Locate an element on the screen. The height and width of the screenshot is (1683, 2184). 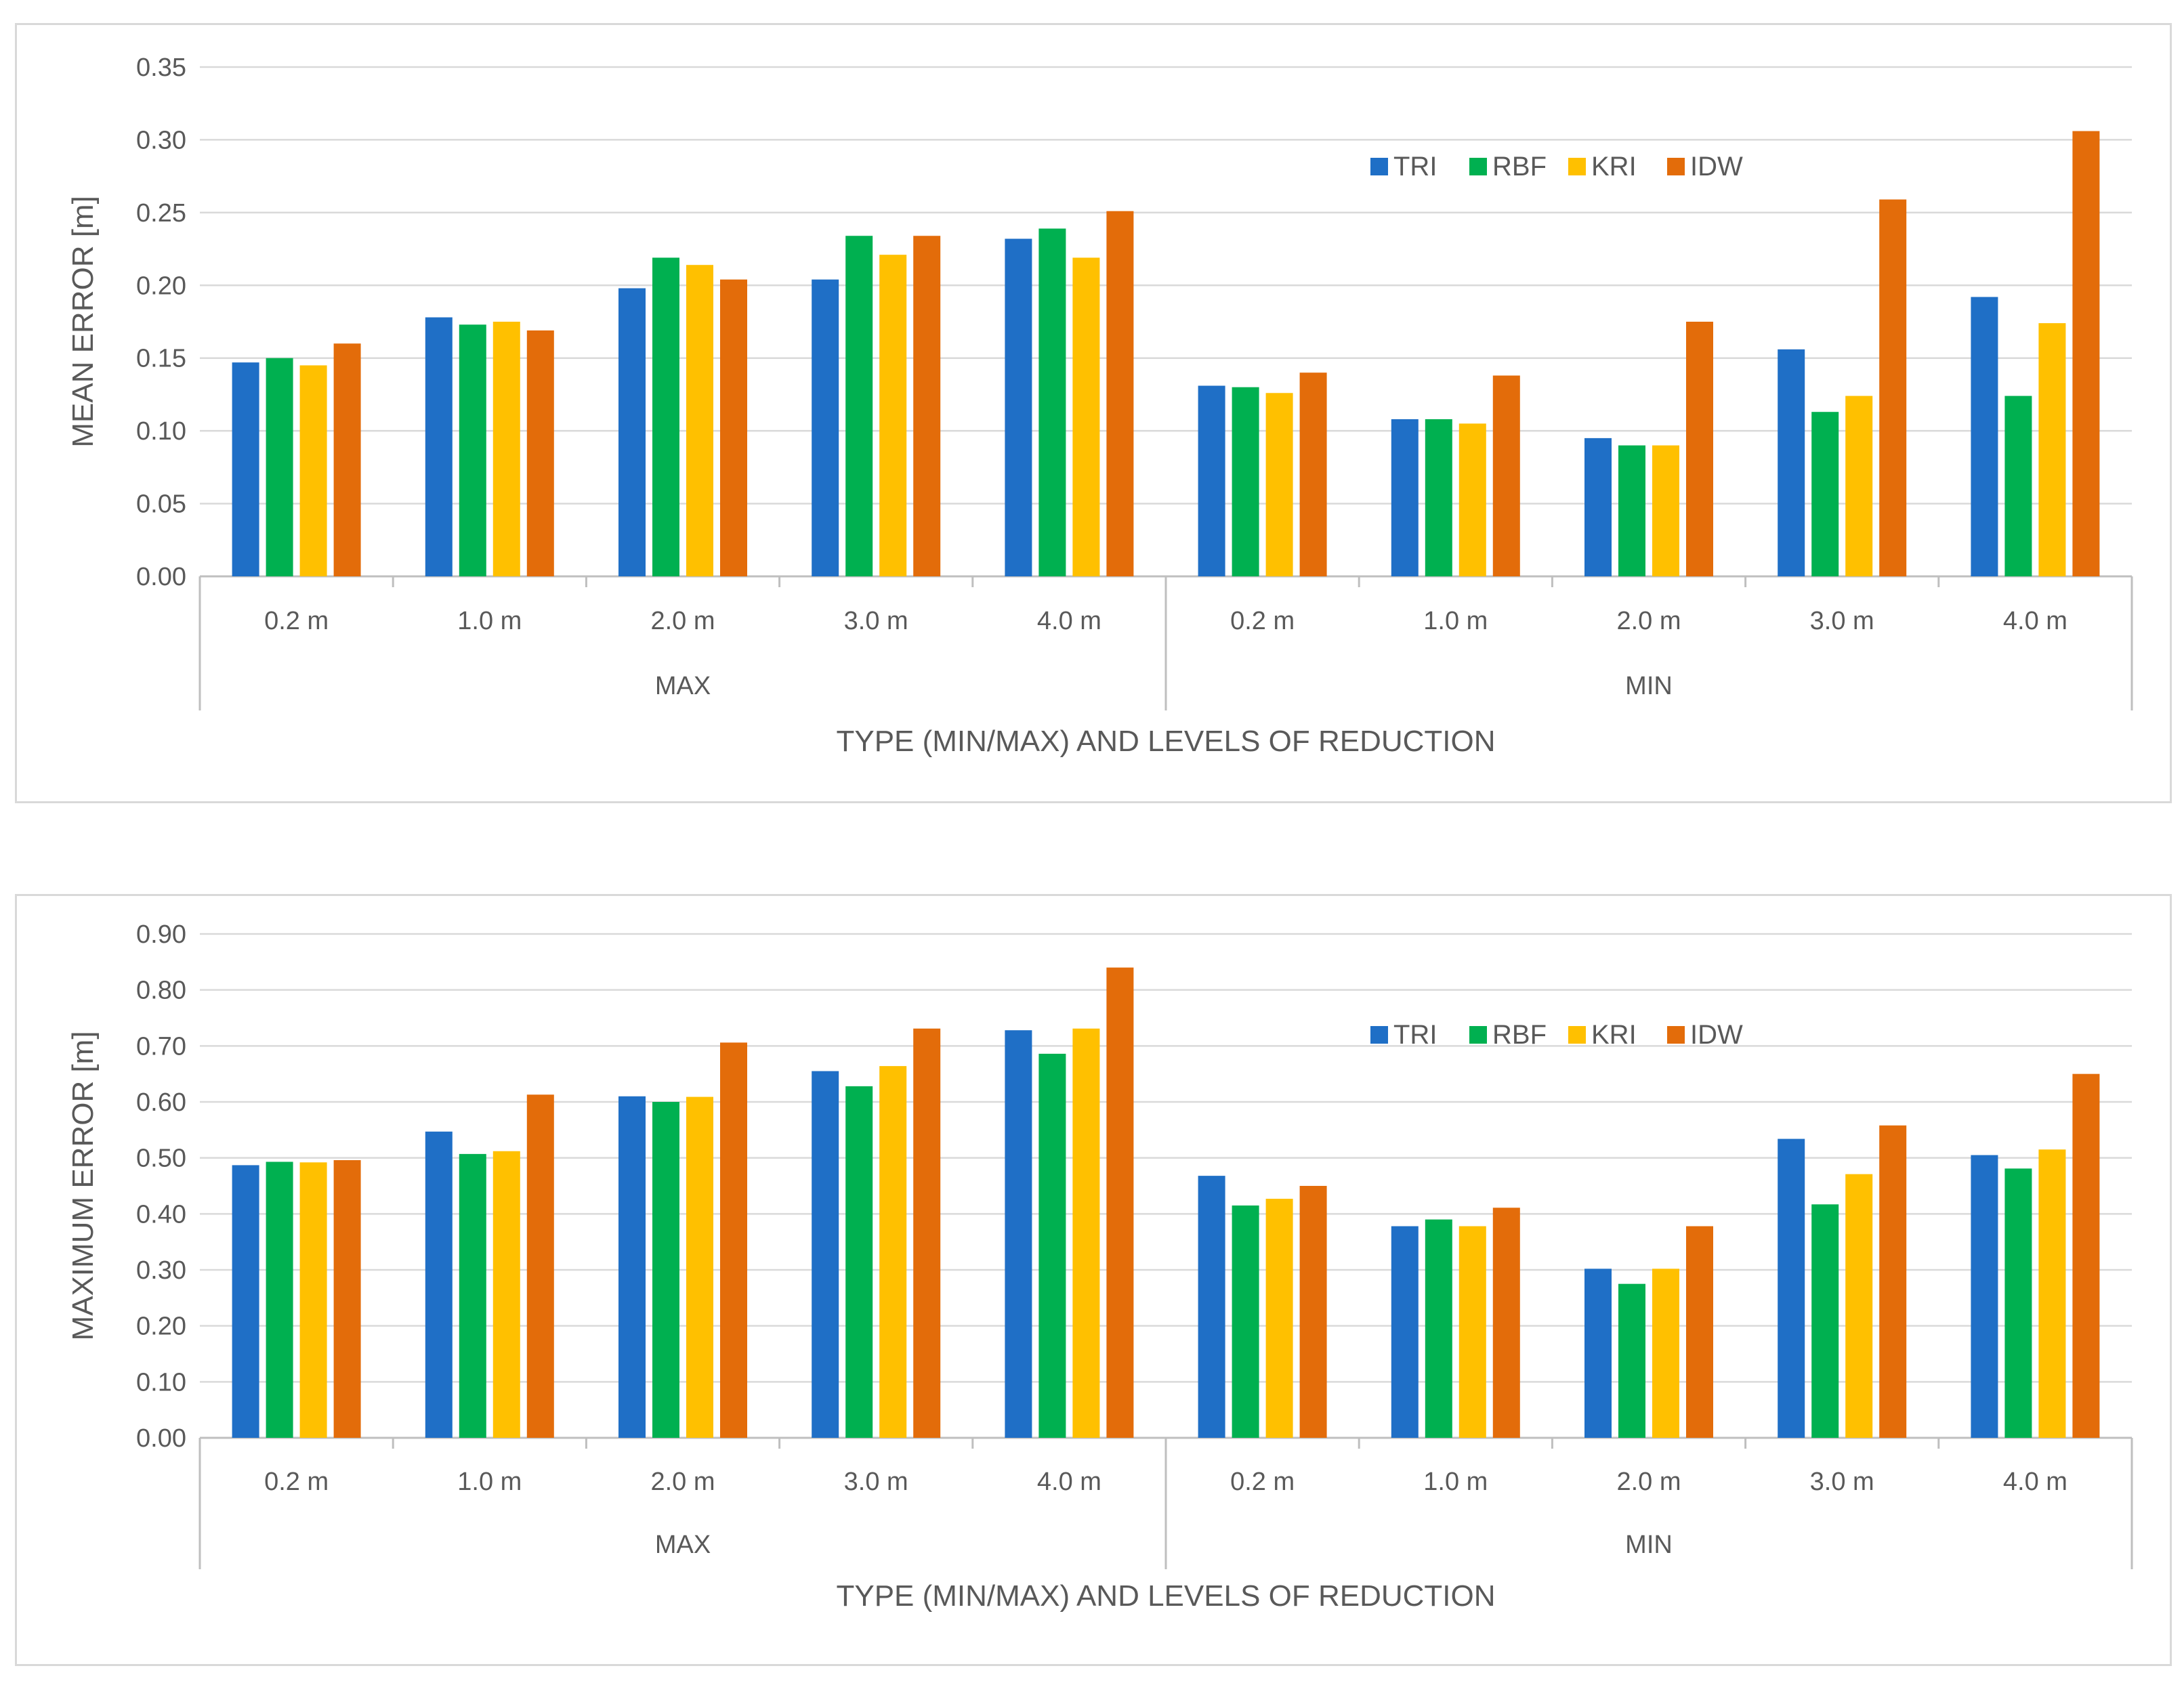
y-tick-label: 0.70 is located at coordinates (161, 1047).